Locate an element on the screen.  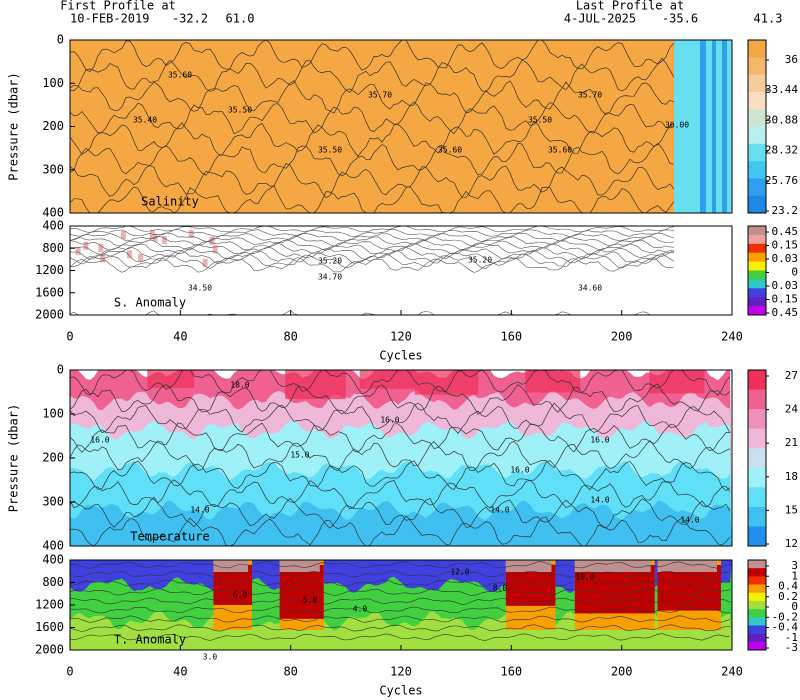
last-lat: -35.6 is located at coordinates (680, 19).